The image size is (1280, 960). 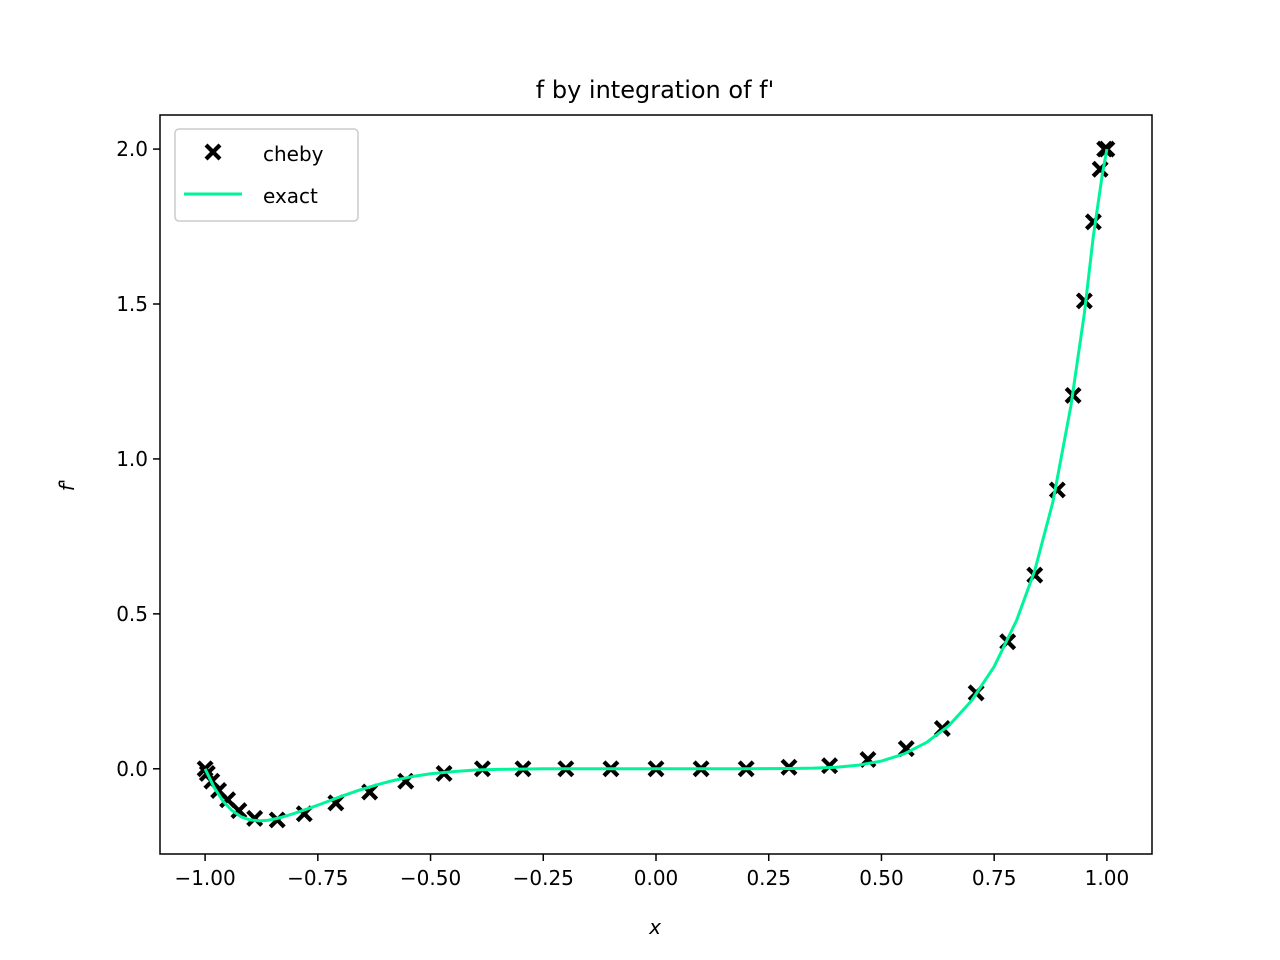 What do you see at coordinates (132, 304) in the screenshot?
I see `y-tick-label: 1.5` at bounding box center [132, 304].